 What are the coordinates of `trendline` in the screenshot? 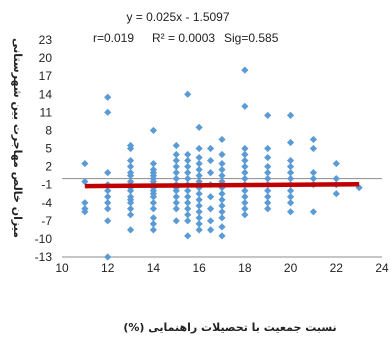 It's located at (222, 185).